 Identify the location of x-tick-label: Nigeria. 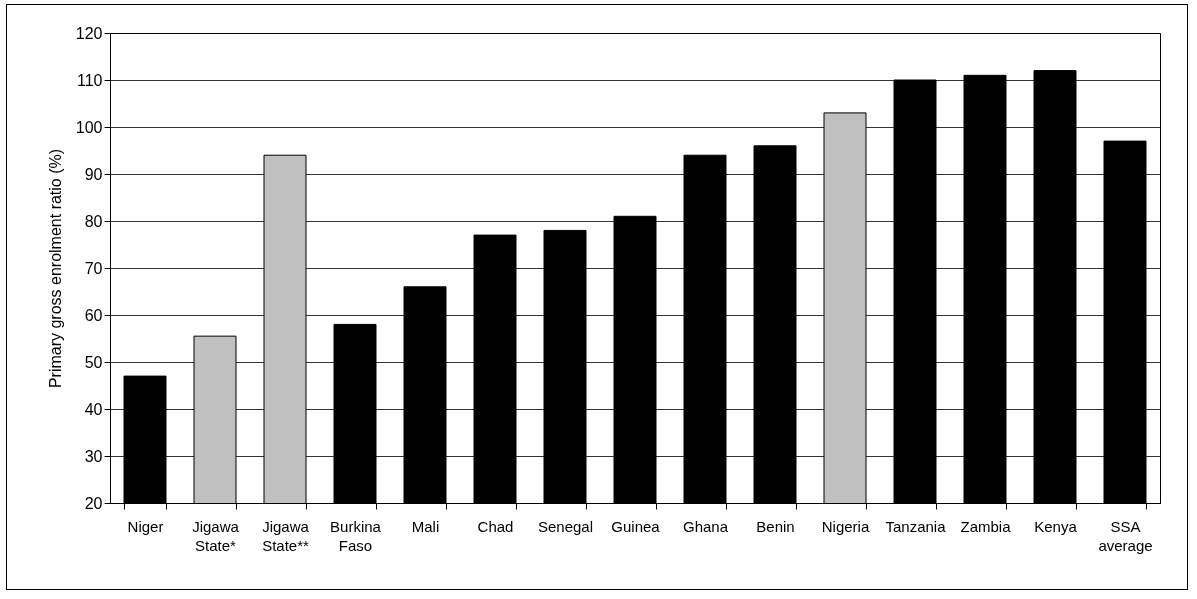
(845, 526).